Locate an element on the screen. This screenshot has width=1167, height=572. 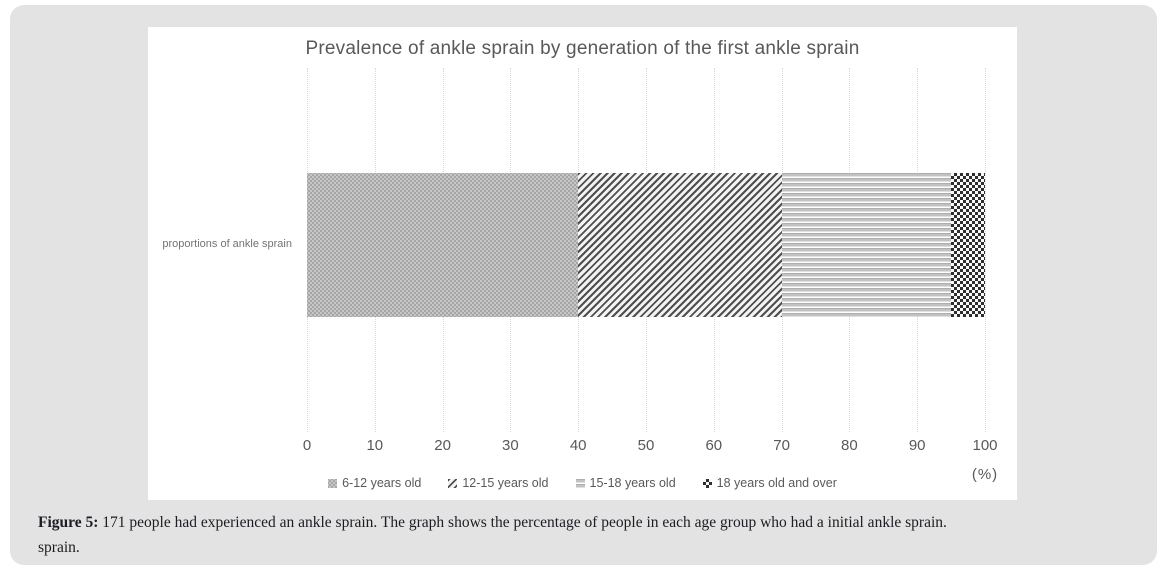
legend-swatch-dots-icon is located at coordinates (333, 483).